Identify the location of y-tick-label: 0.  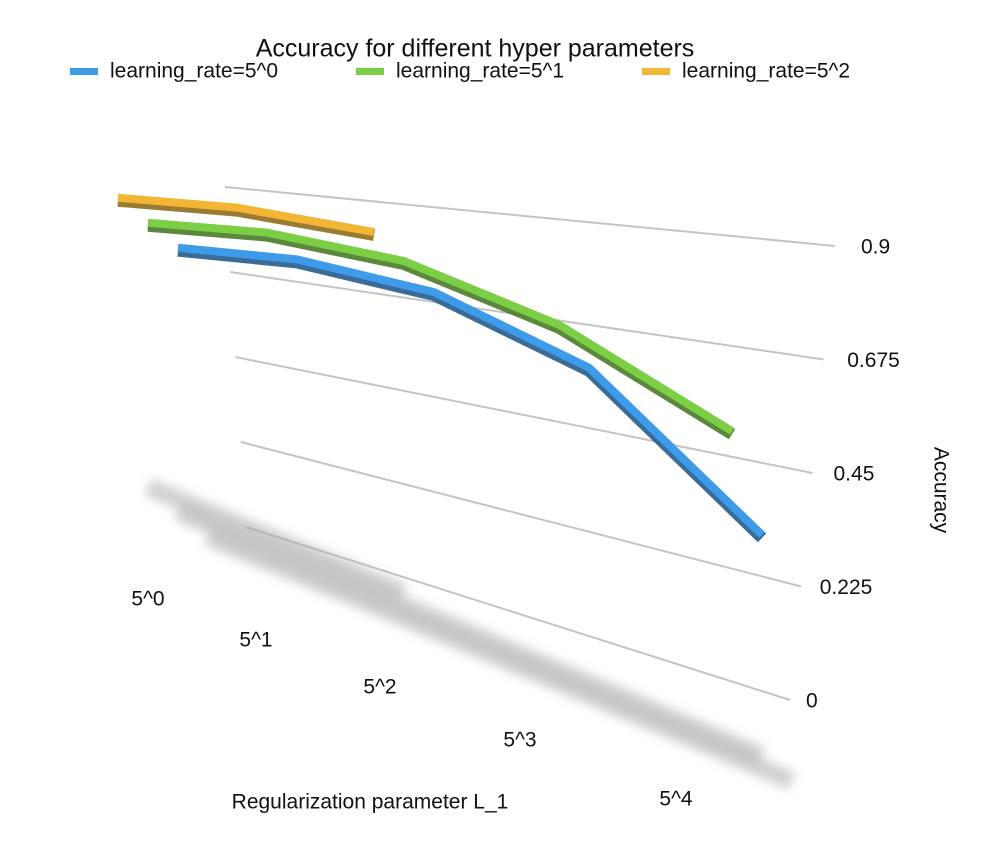
(812, 701).